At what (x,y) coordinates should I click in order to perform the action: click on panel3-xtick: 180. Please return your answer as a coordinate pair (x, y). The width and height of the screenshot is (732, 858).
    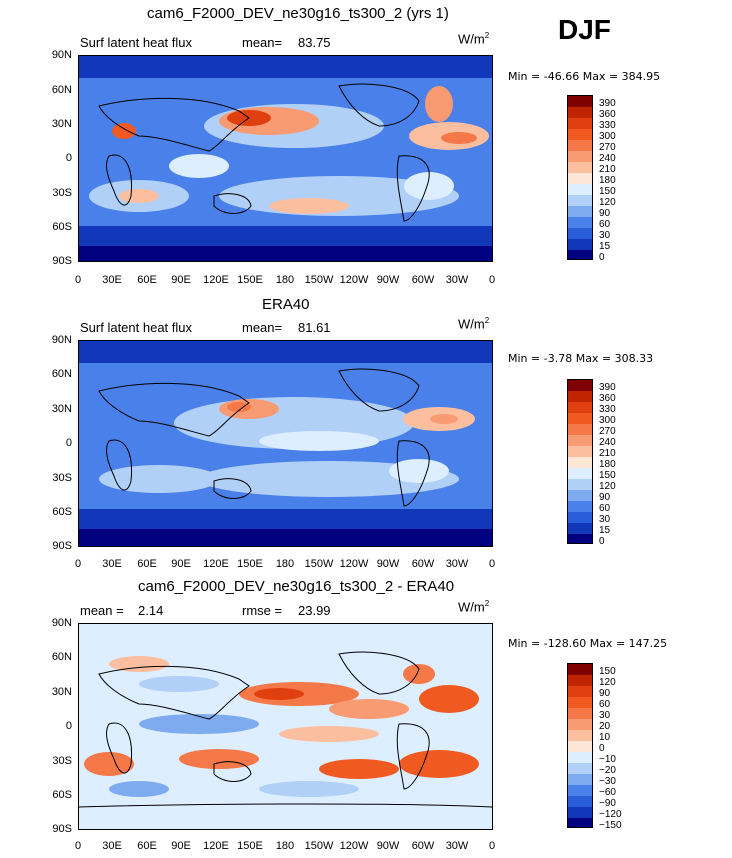
    Looking at the image, I should click on (285, 846).